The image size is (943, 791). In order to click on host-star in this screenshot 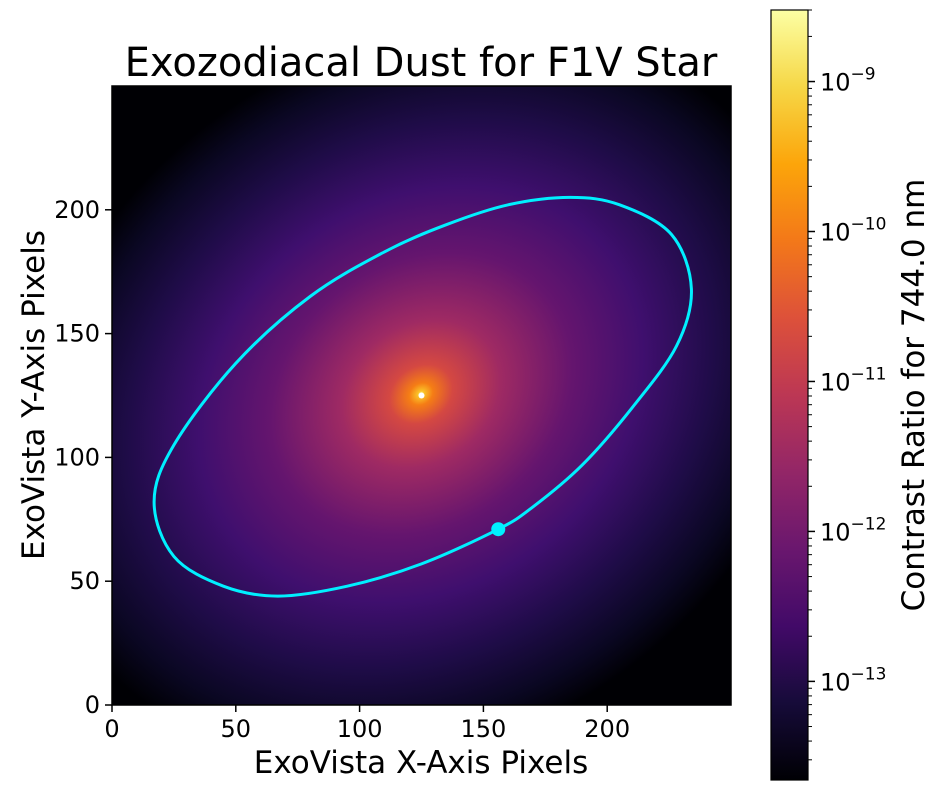, I will do `click(421, 395)`.